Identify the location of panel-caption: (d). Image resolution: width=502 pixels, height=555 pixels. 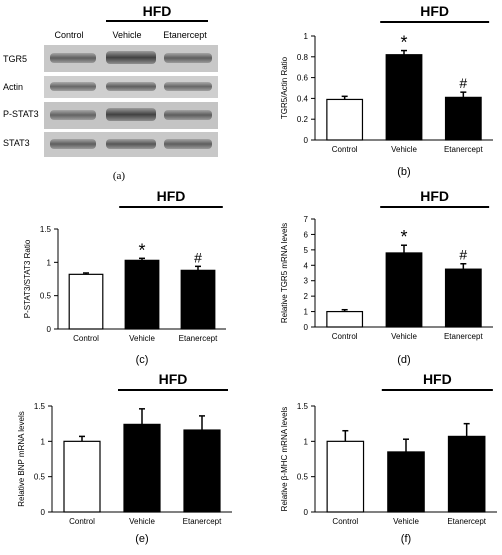
(403, 360).